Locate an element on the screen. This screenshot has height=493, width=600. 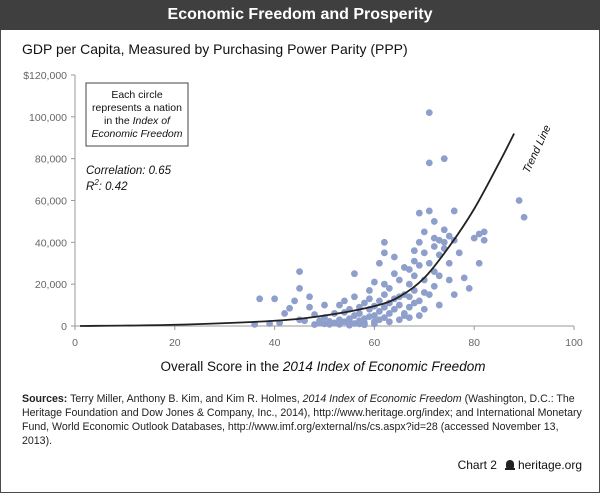
y-tick-label: 40,000 is located at coordinates (51, 243).